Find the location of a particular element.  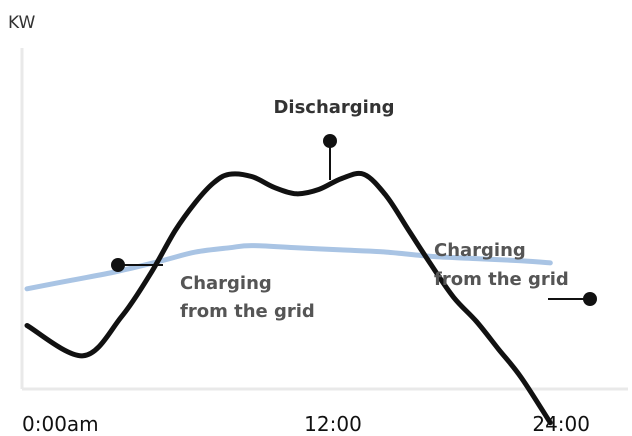

annotation-charging-left: Charging from the grid is located at coordinates (213, 290).